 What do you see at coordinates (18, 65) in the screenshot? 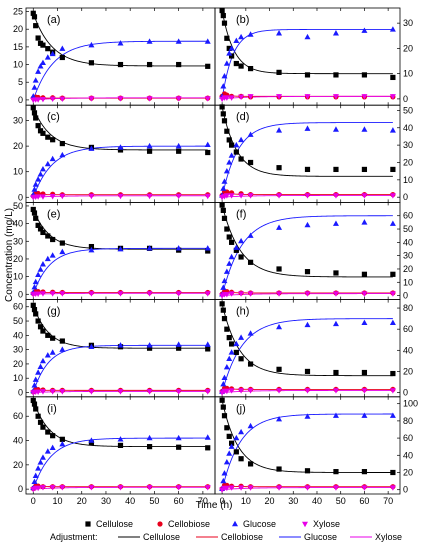
I see `y-tick-label: 10` at bounding box center [18, 65].